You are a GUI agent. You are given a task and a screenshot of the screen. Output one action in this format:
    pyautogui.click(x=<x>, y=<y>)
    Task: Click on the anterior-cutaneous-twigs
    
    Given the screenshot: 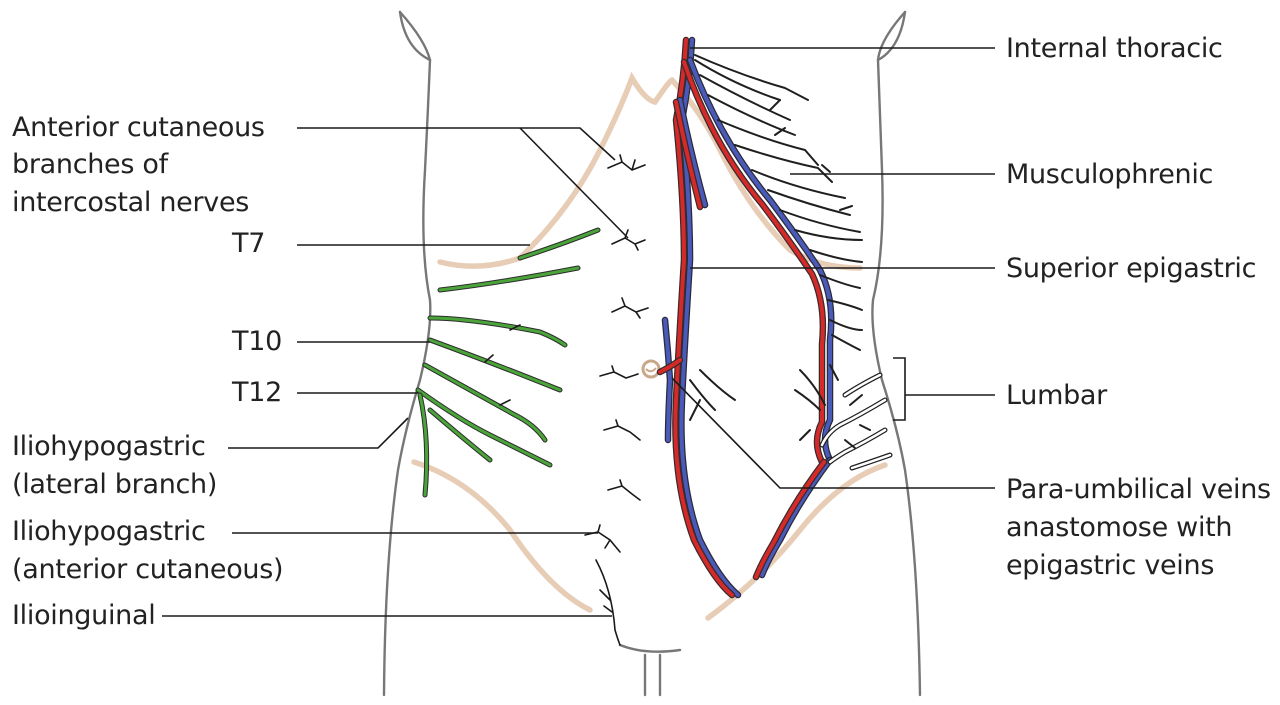 What is the action you would take?
    pyautogui.click(x=616, y=400)
    